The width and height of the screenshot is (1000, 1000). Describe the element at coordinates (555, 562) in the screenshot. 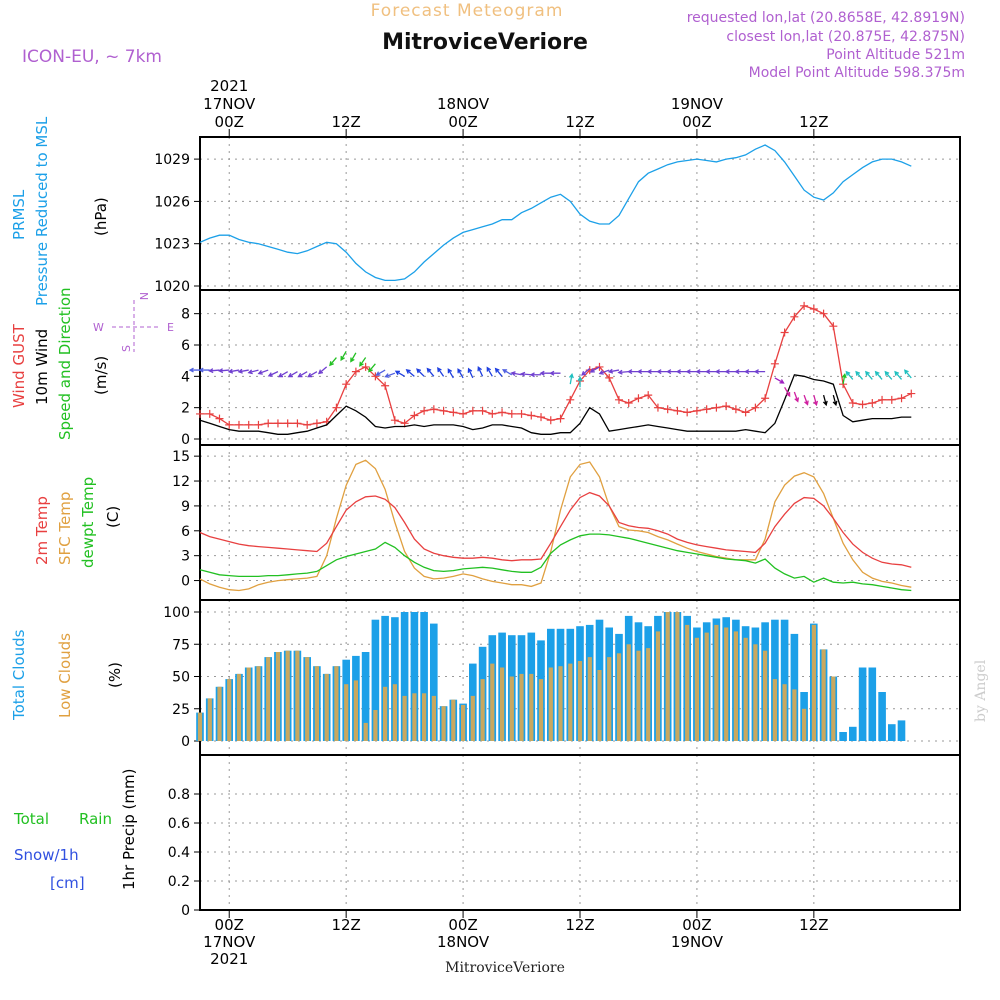

I see `dewpt-line` at that location.